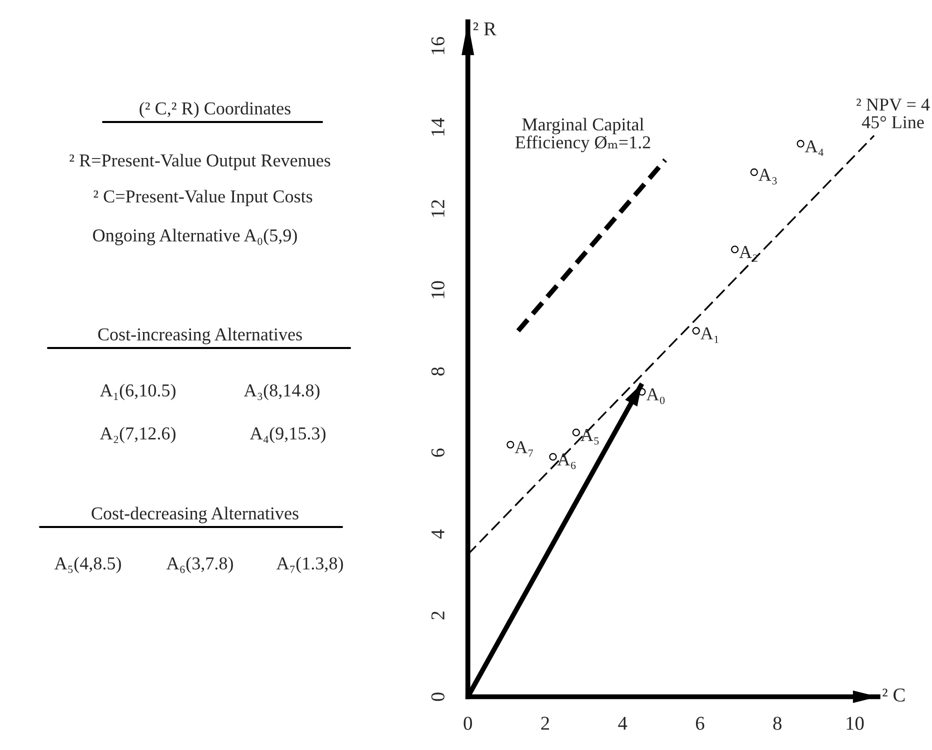  What do you see at coordinates (437, 371) in the screenshot?
I see `y-tick-label: 8` at bounding box center [437, 371].